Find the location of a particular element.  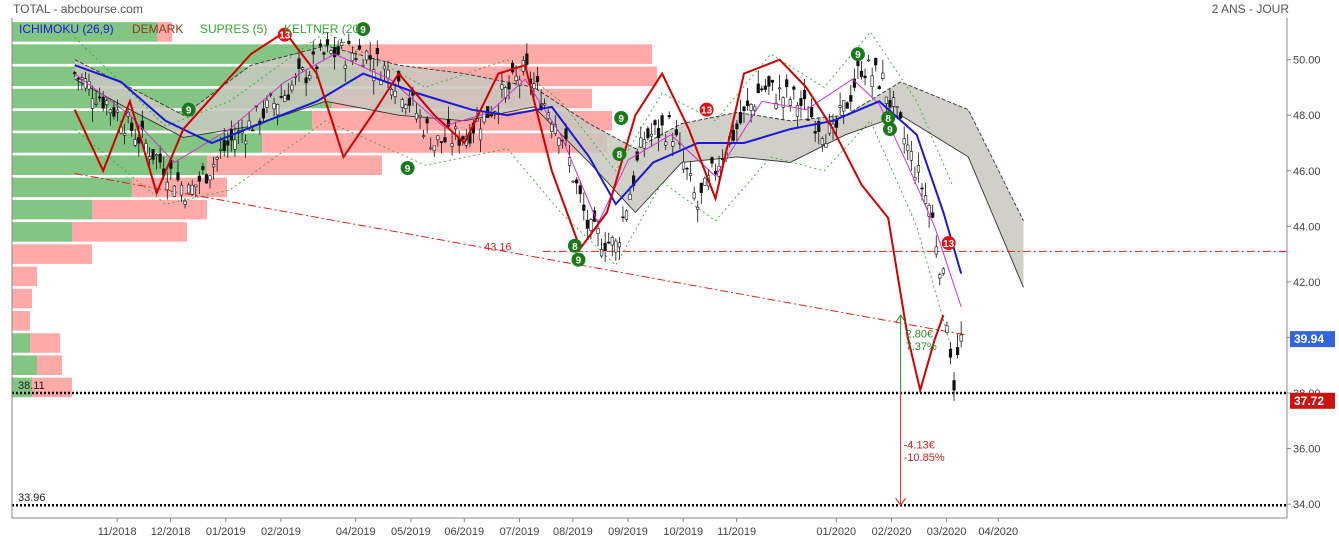

x-tick-label: 02/2020 is located at coordinates (892, 532).